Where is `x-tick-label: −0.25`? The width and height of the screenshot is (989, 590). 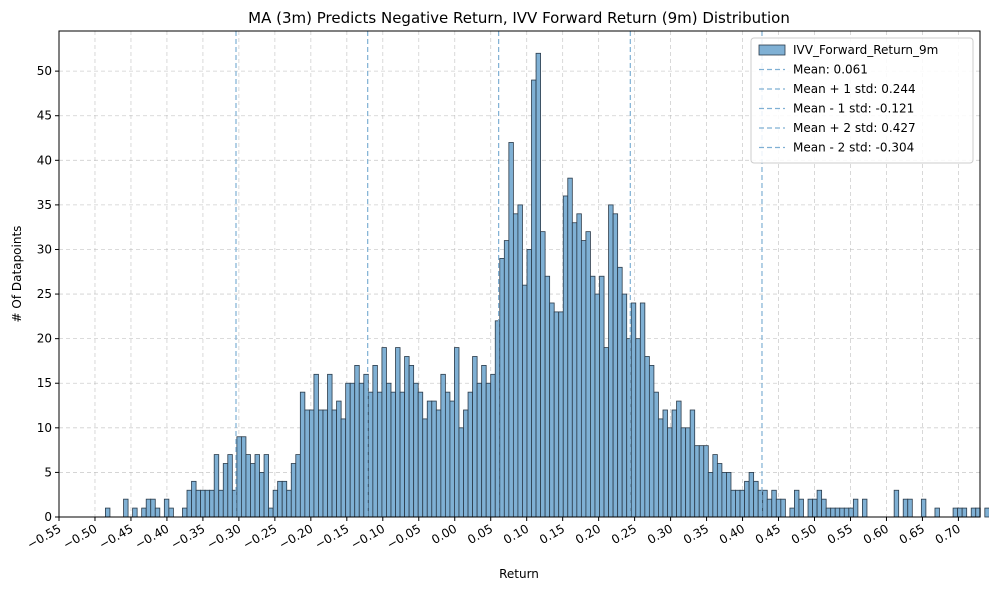
x-tick-label: −0.25 is located at coordinates (260, 536).